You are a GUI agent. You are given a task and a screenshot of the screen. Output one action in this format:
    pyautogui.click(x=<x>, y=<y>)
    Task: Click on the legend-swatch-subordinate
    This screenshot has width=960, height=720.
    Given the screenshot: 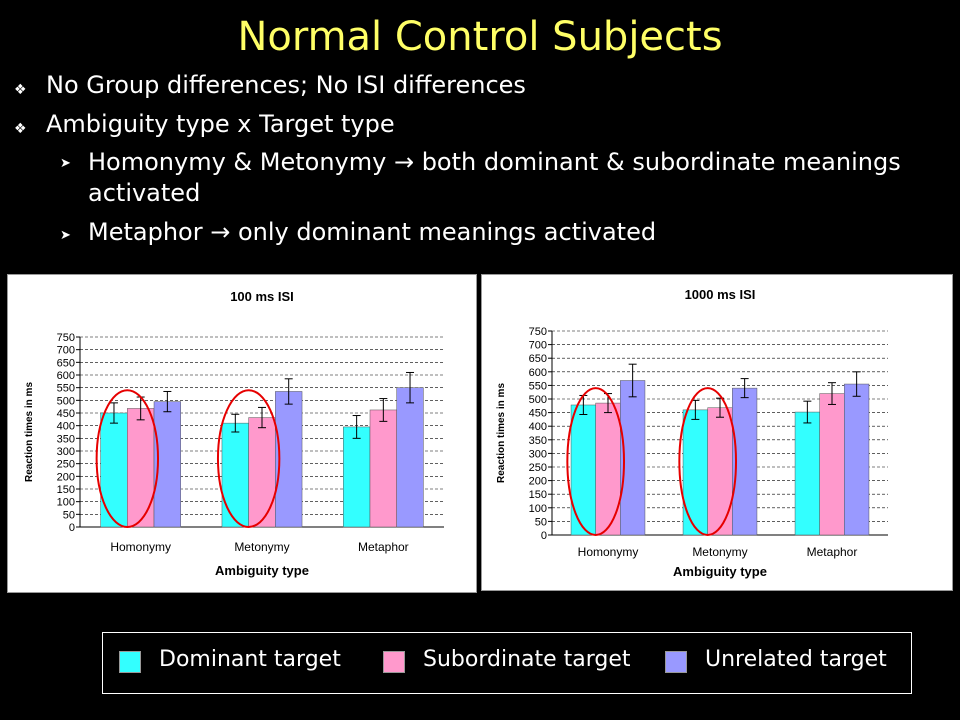 What is the action you would take?
    pyautogui.click(x=394, y=662)
    